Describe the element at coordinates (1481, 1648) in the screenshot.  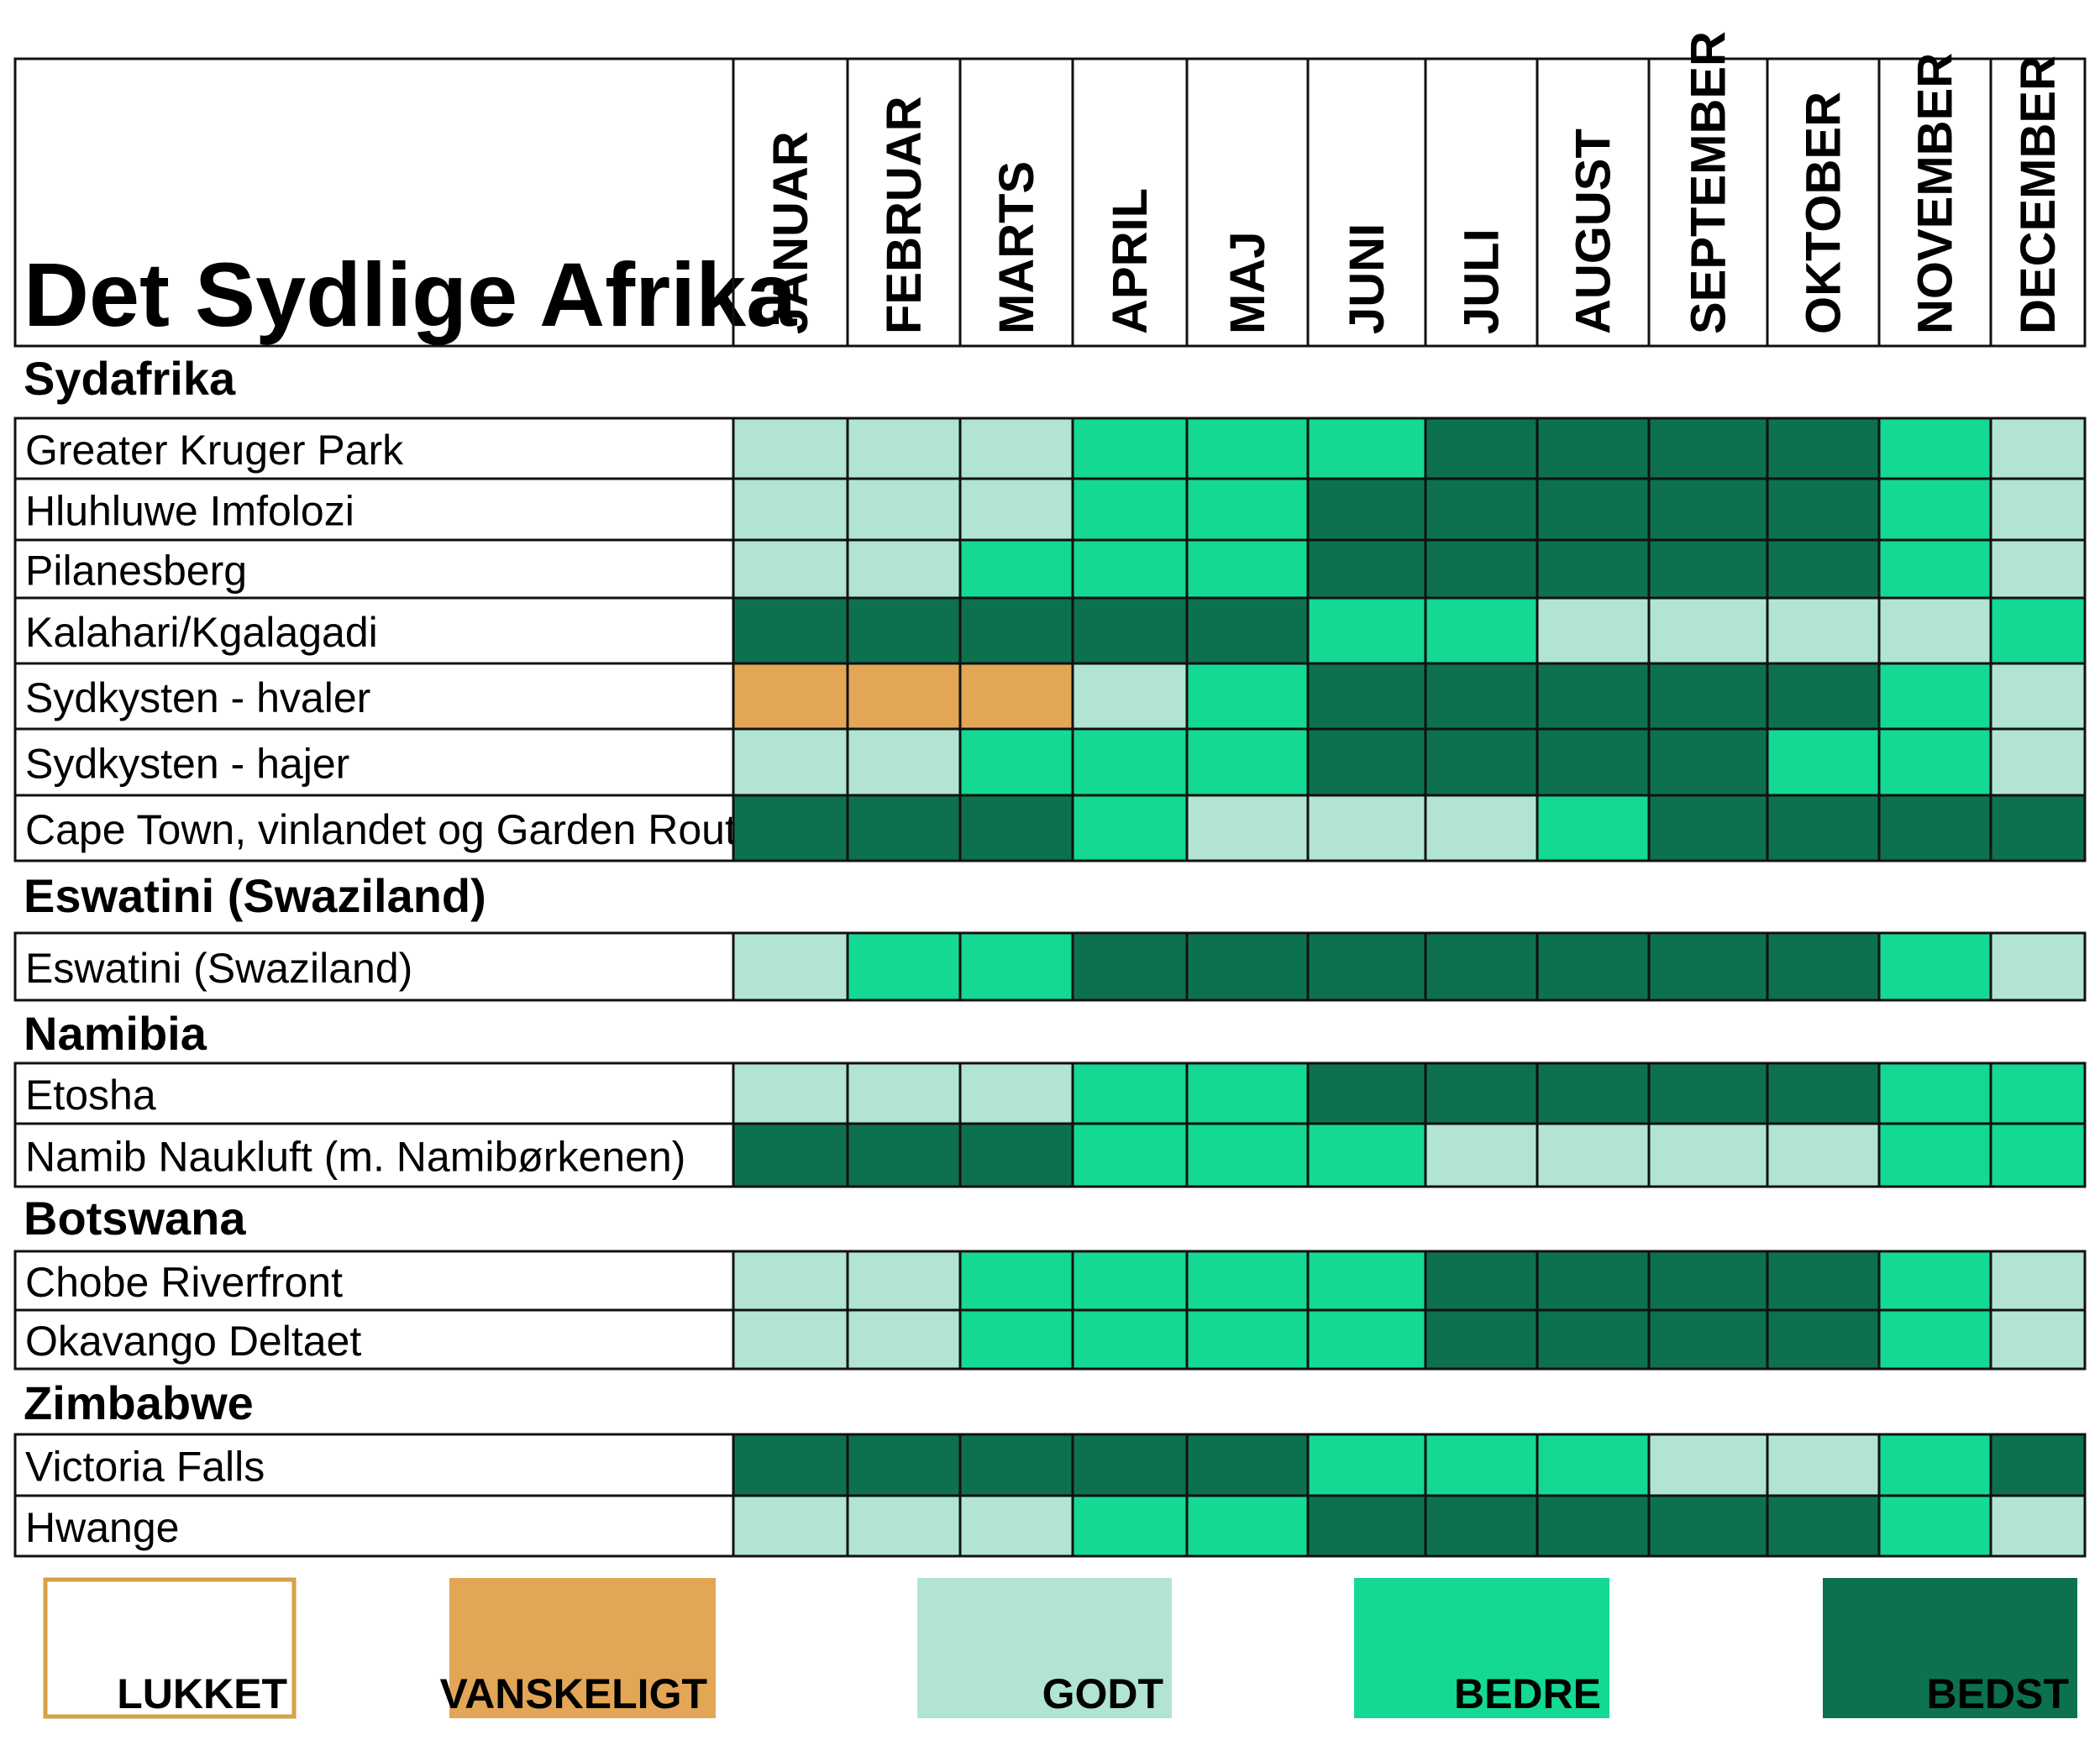
I see `legend-item-bedre: BEDRE` at that location.